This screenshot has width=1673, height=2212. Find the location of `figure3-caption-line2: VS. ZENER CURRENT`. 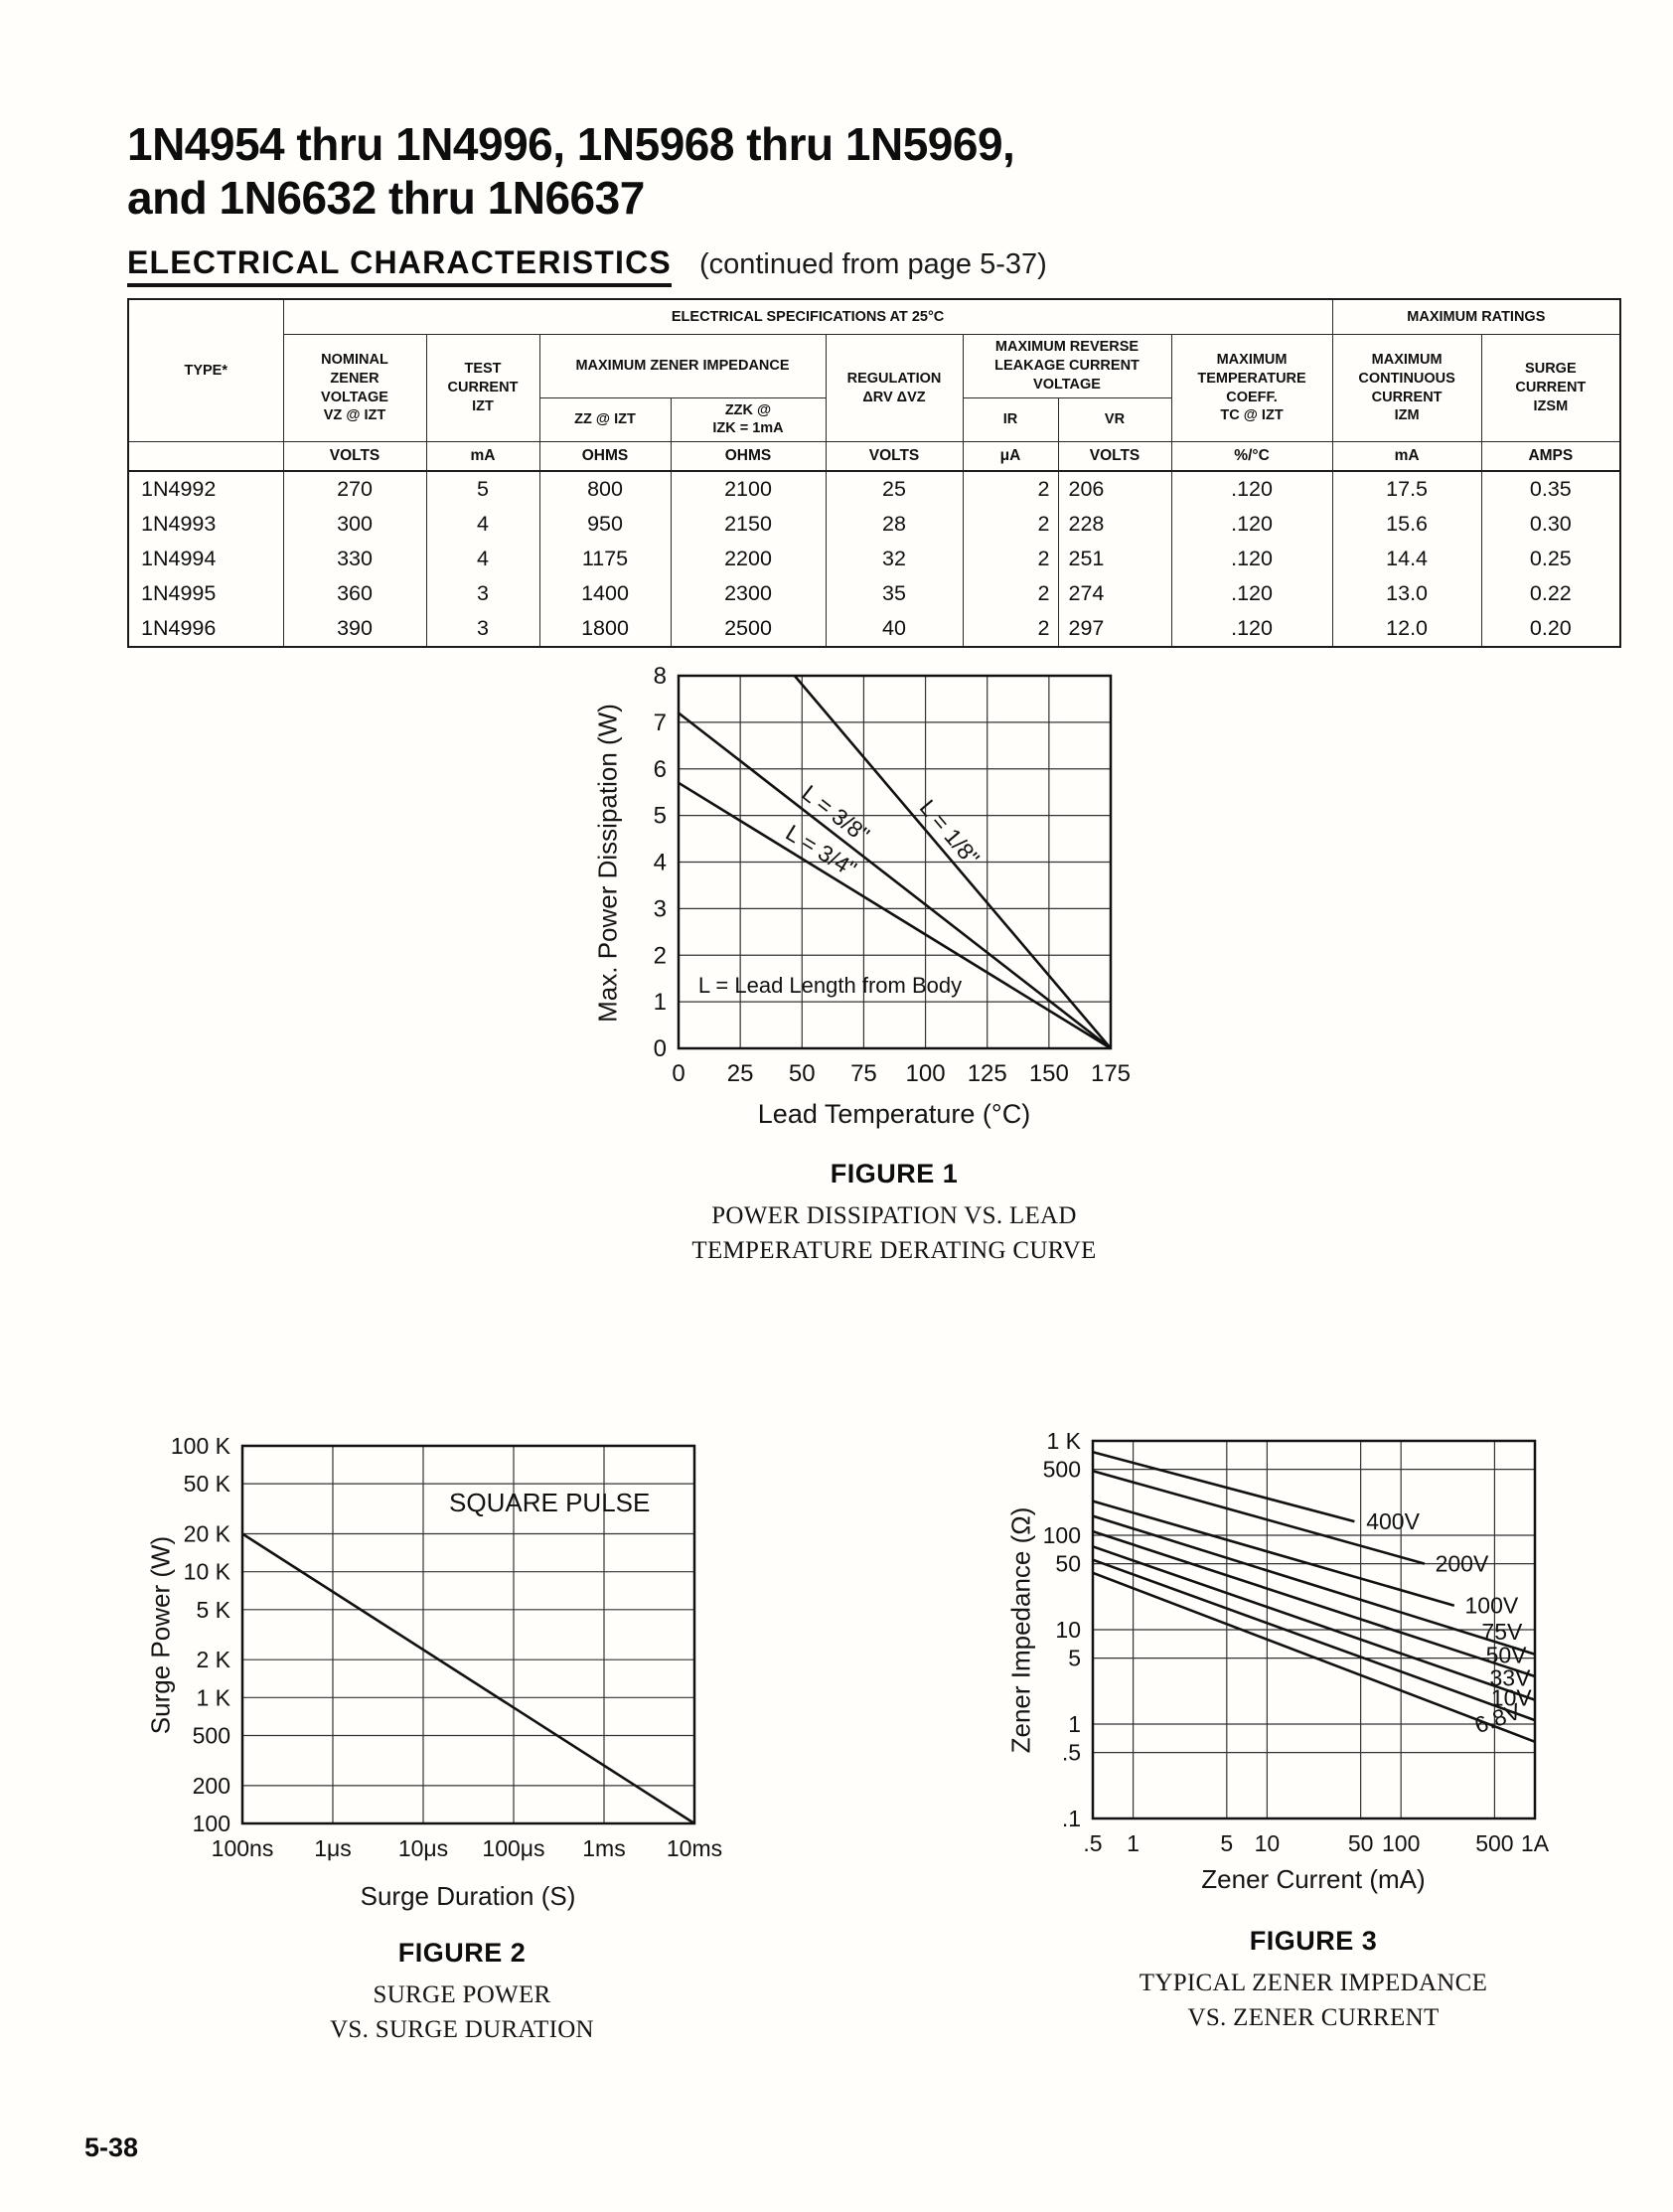

figure3-caption-line2: VS. ZENER CURRENT is located at coordinates (1314, 2017).